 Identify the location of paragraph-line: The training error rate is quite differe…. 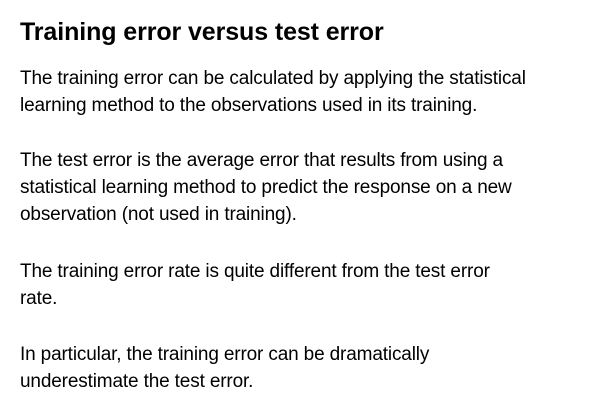
(255, 271).